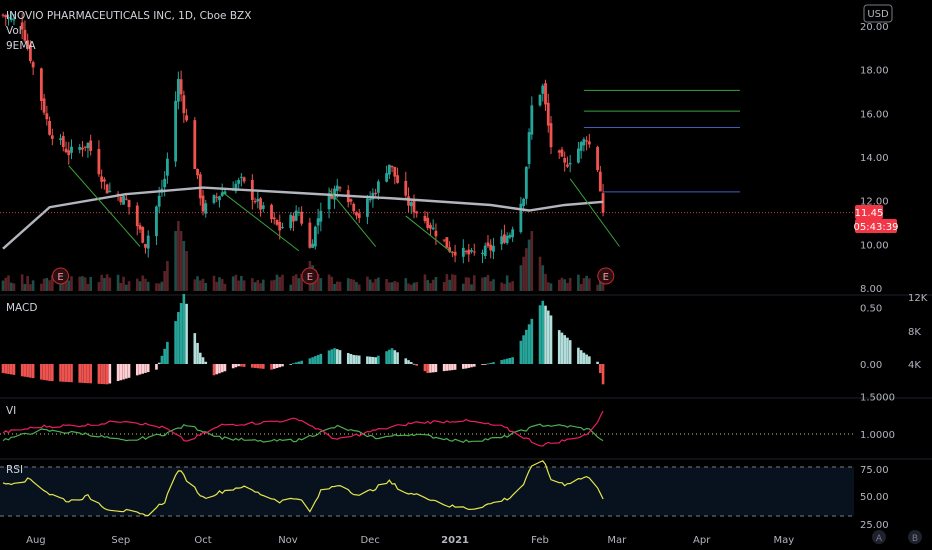 Image resolution: width=932 pixels, height=550 pixels. I want to click on vi_minus-line, so click(303, 428).